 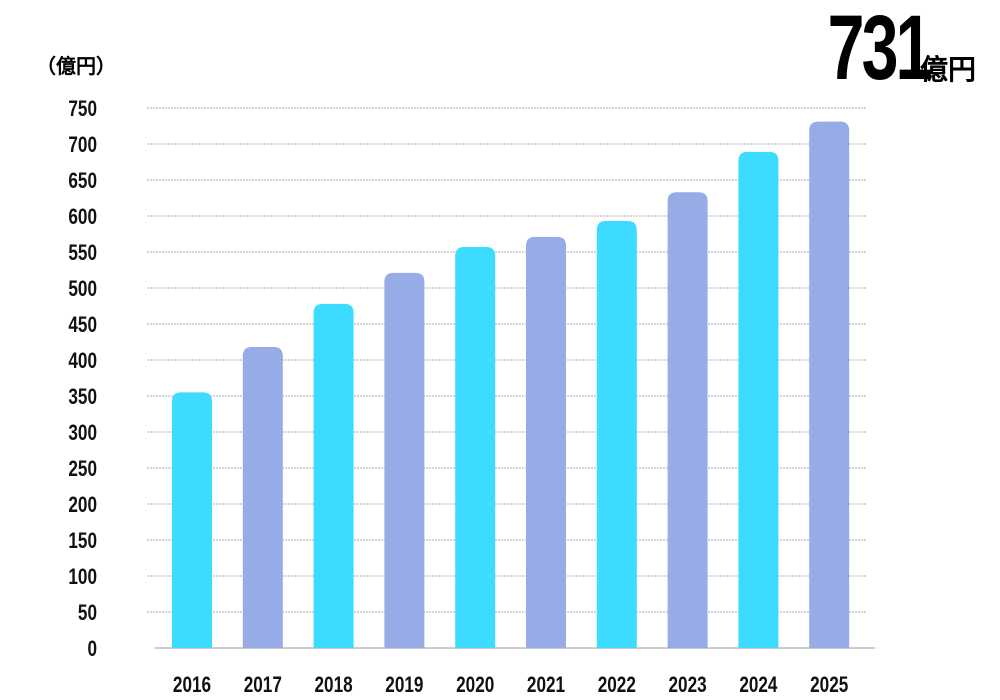 I want to click on x-tick-label: 2025, so click(x=829, y=685).